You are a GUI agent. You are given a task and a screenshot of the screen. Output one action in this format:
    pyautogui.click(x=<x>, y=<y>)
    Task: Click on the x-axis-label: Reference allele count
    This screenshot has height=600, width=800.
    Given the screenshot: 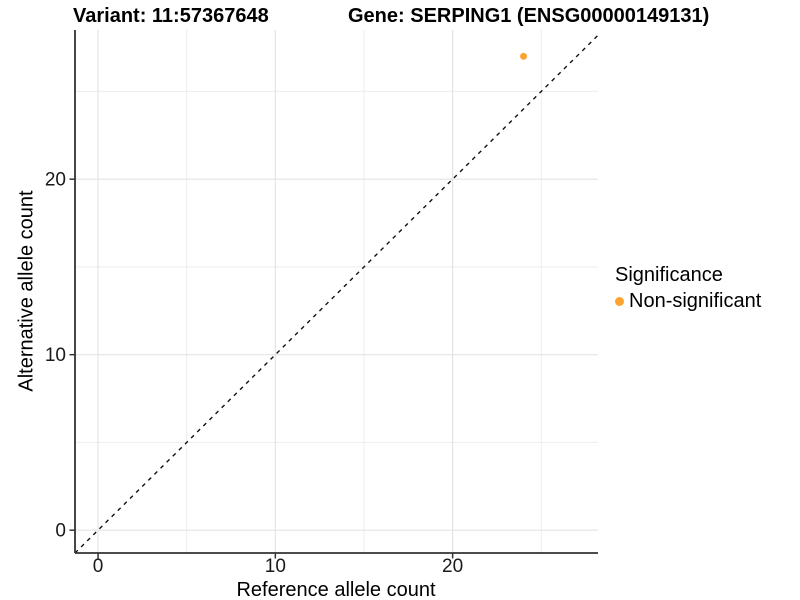 What is the action you would take?
    pyautogui.click(x=336, y=589)
    